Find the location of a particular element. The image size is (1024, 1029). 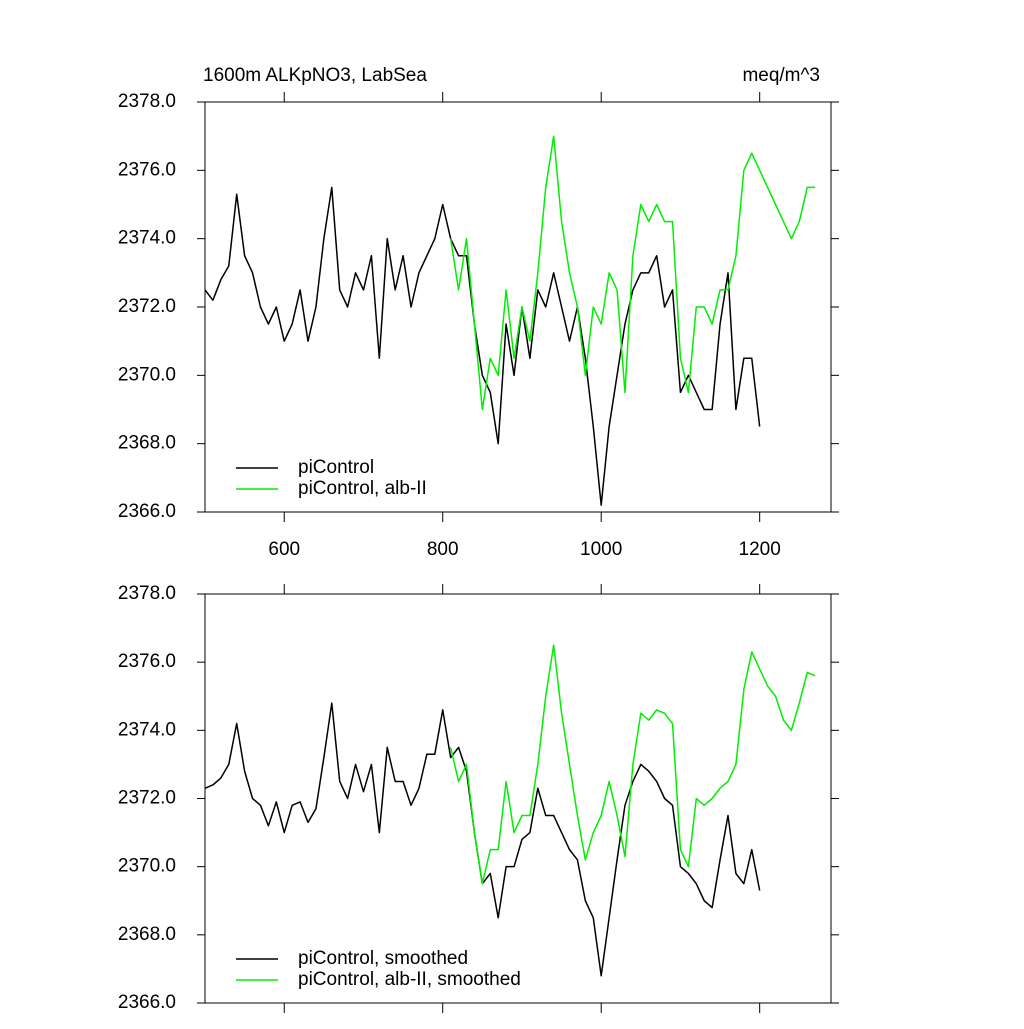

x-tick-label: 1200 is located at coordinates (760, 549).